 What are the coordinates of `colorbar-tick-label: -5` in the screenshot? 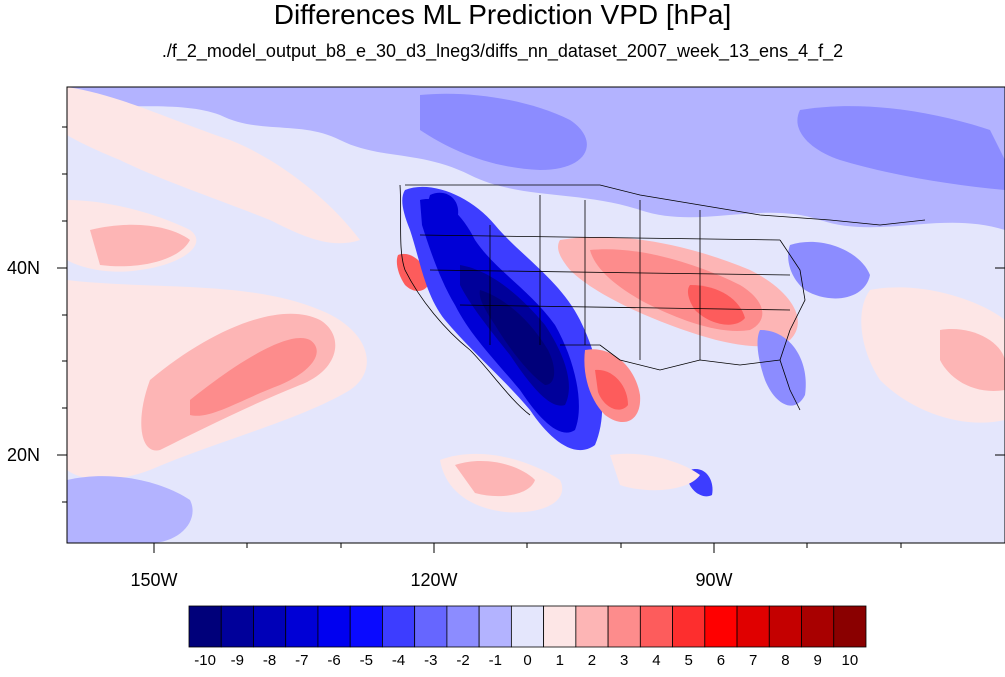 It's located at (366, 660).